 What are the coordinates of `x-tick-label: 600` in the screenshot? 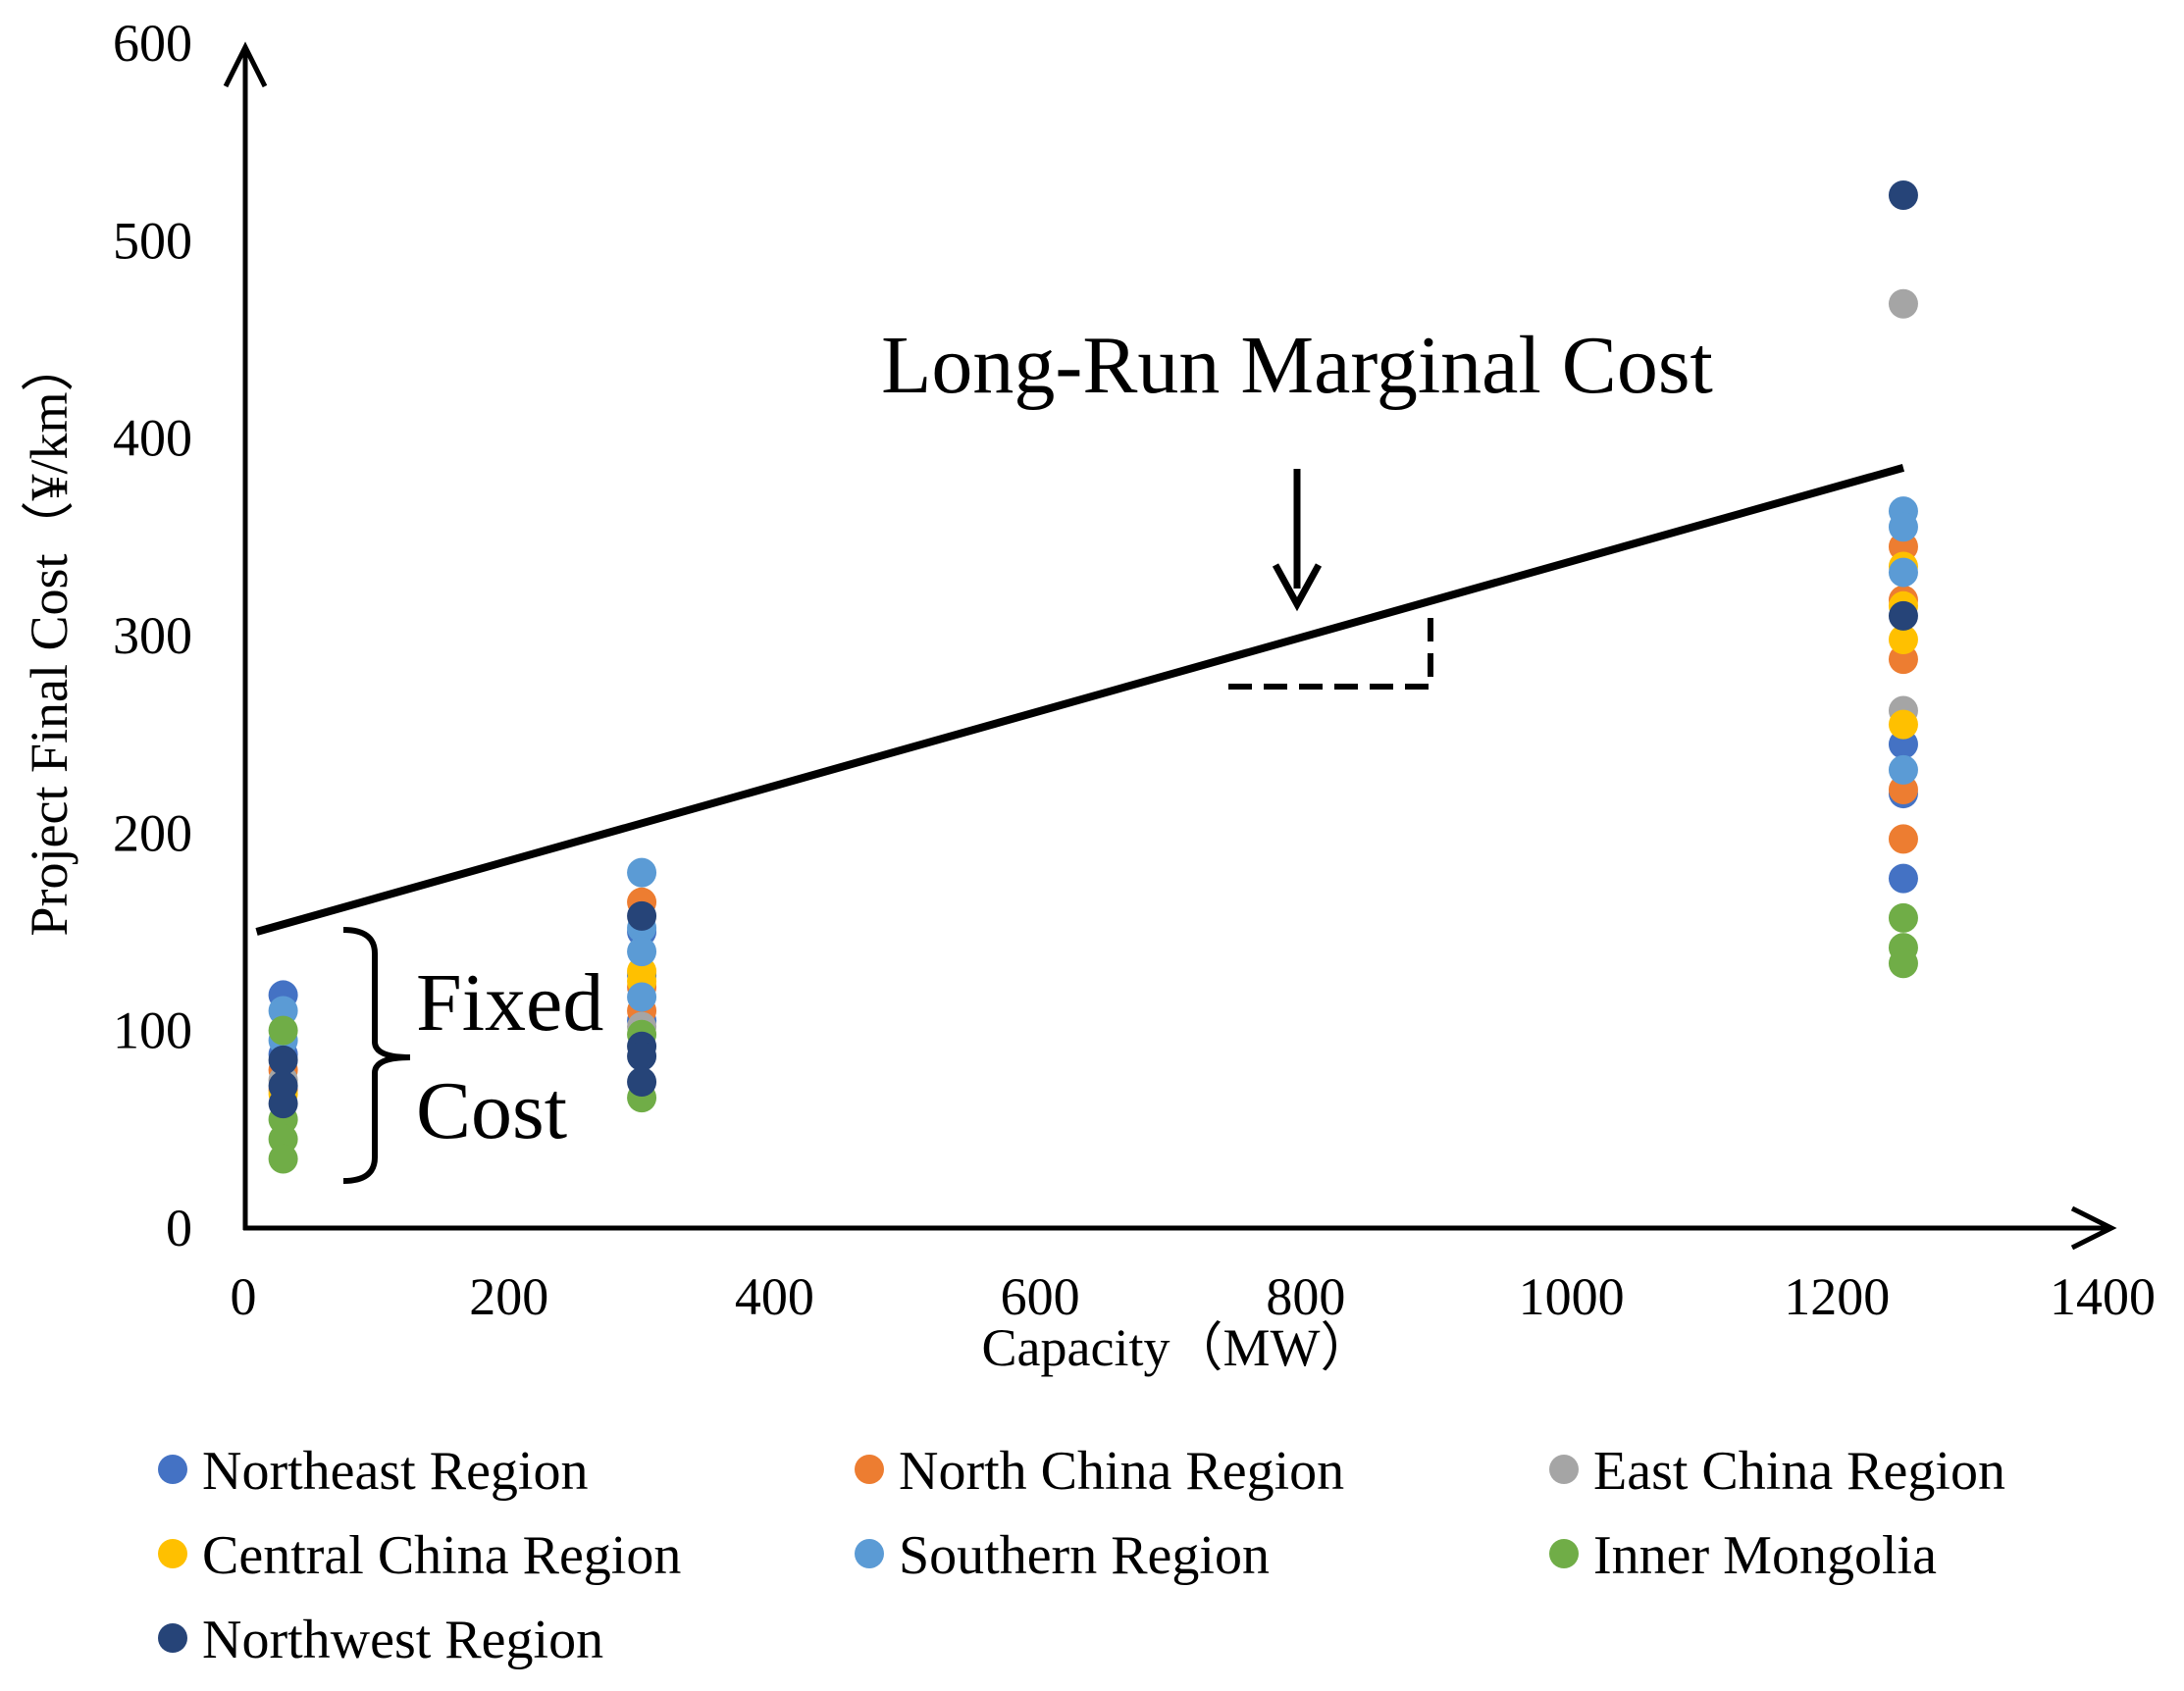 It's located at (1040, 1296).